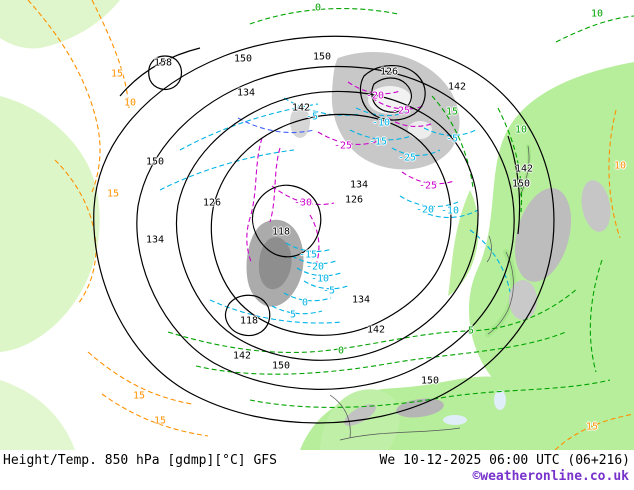 The width and height of the screenshot is (634, 490). I want to click on chart-title: Height/Temp. 850 hPa [gdmp][°C] GFS, so click(140, 460).